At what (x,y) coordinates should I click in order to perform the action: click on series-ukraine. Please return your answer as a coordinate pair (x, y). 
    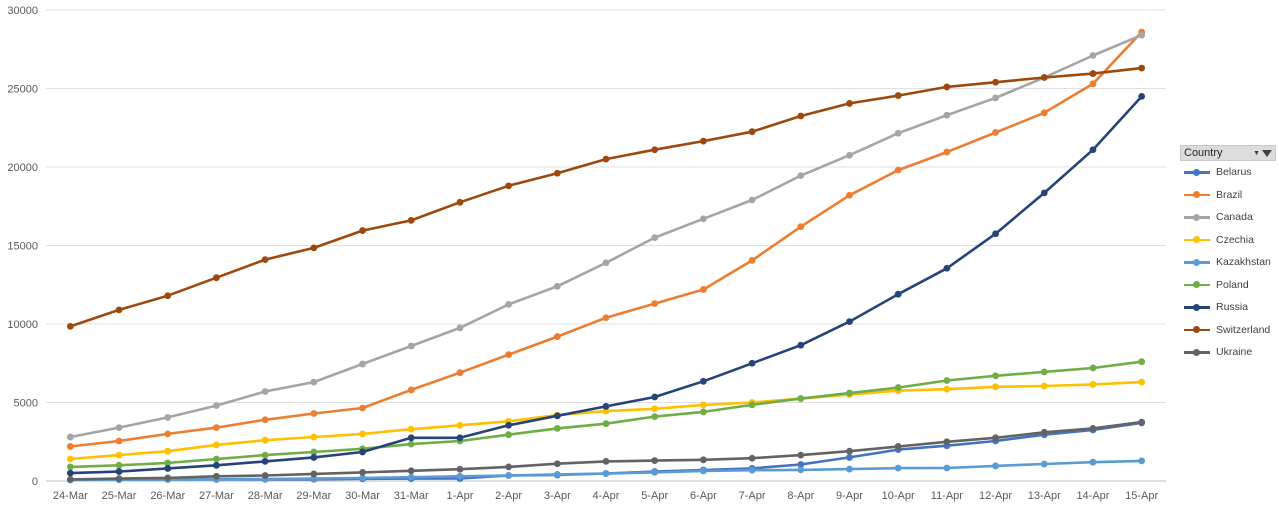
    Looking at the image, I should click on (606, 450).